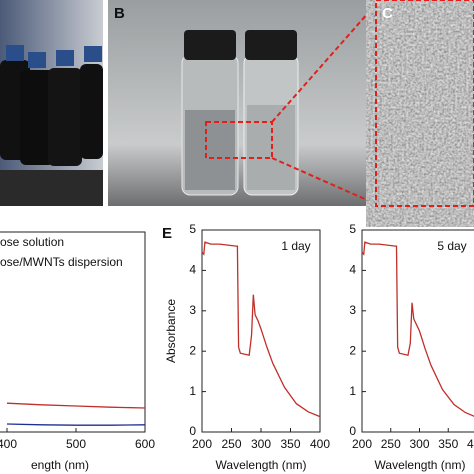 This screenshot has width=474, height=474. Describe the element at coordinates (51, 188) in the screenshot. I see `bench` at that location.